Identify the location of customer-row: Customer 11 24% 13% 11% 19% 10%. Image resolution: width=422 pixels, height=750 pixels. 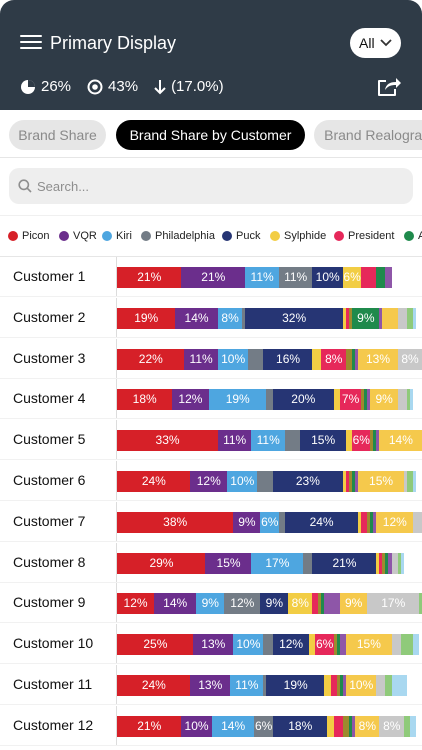
(211, 685).